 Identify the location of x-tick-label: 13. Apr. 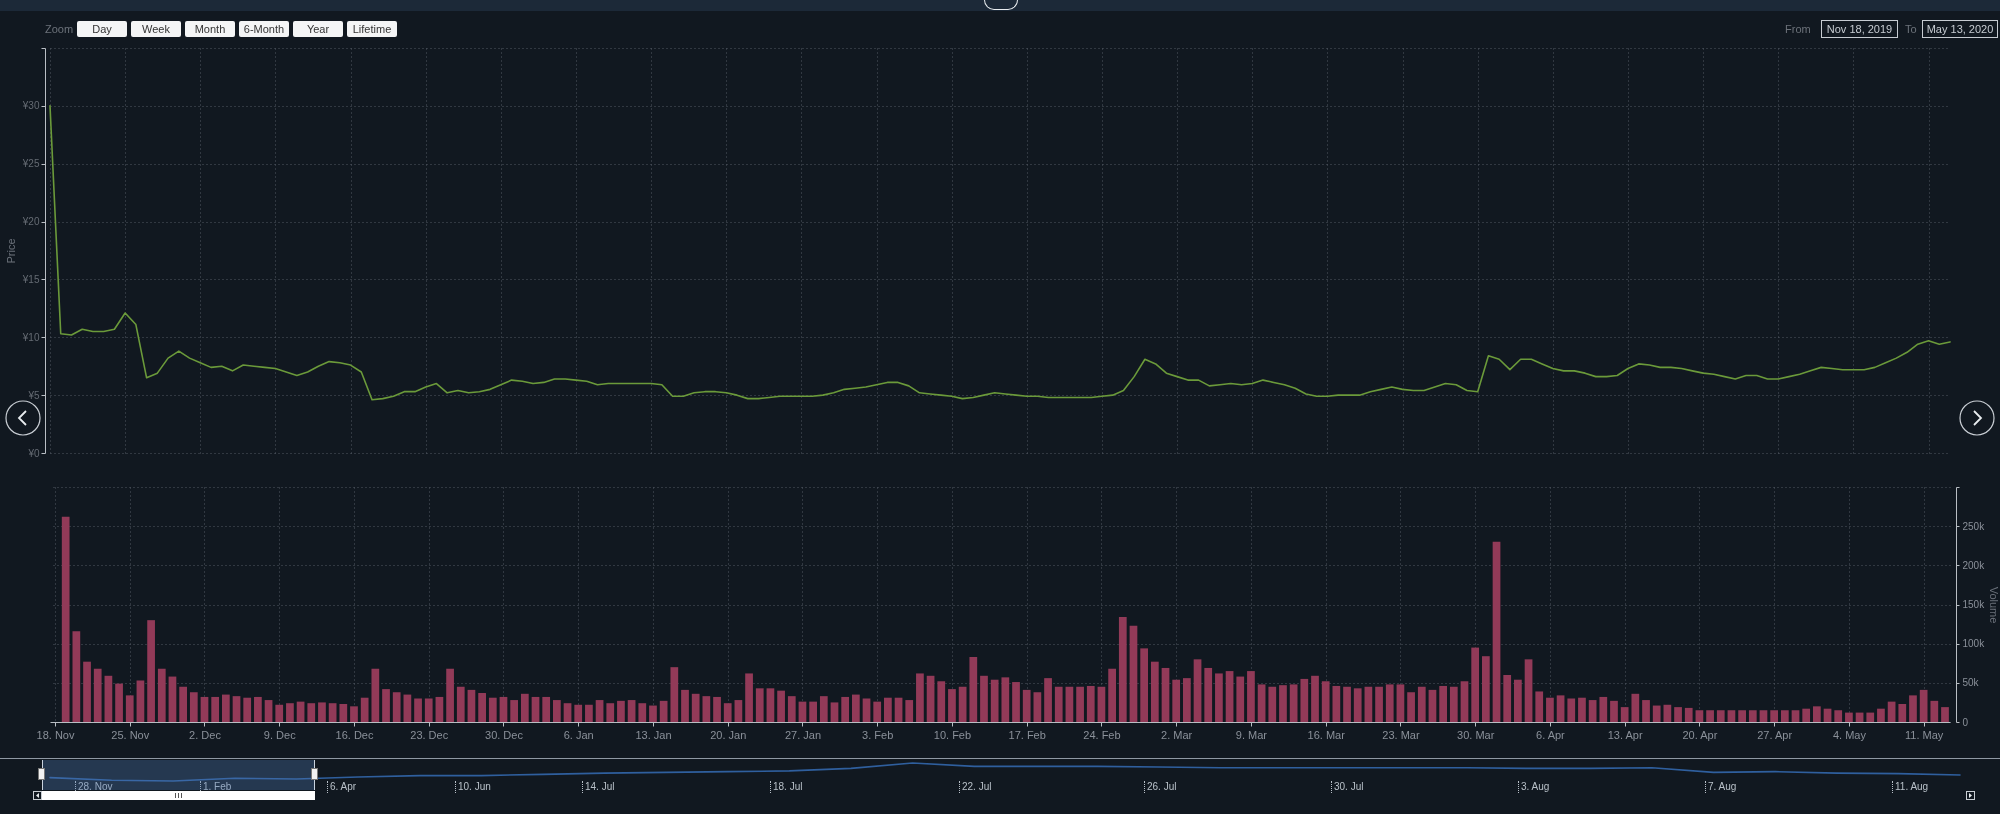
(1625, 734).